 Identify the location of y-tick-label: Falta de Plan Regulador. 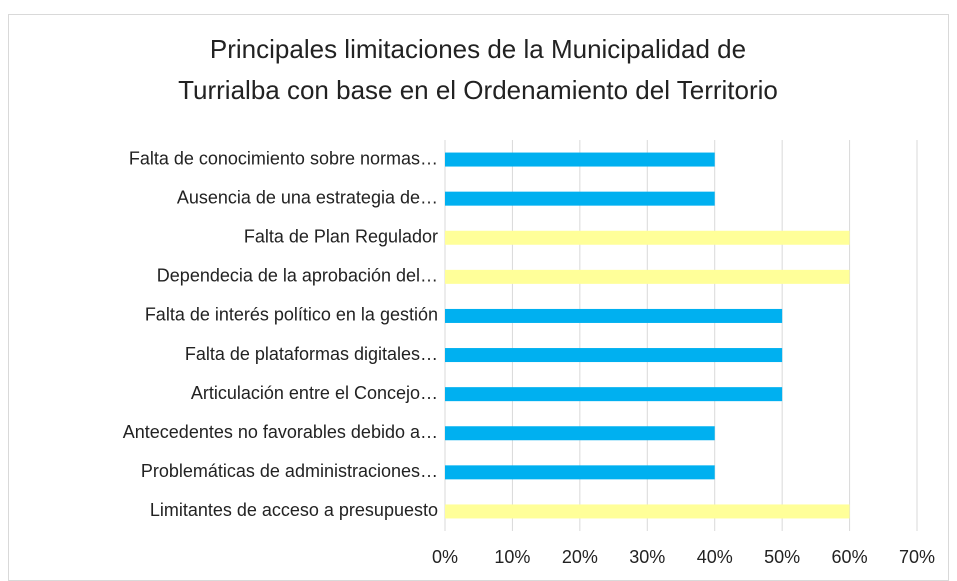
(341, 237).